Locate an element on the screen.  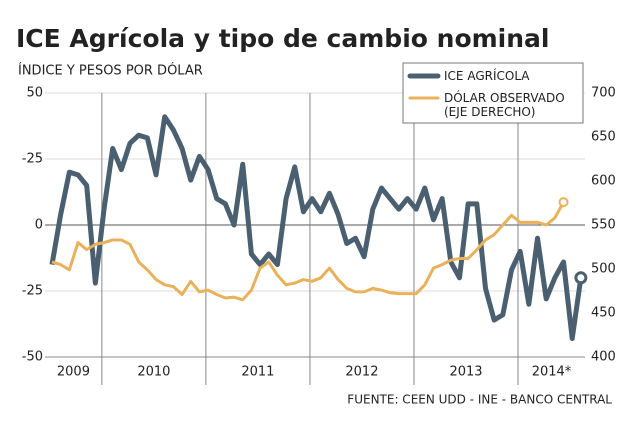
source: FUENTE: CEEN UDD - INE - BANCO CENTRAL is located at coordinates (479, 400).